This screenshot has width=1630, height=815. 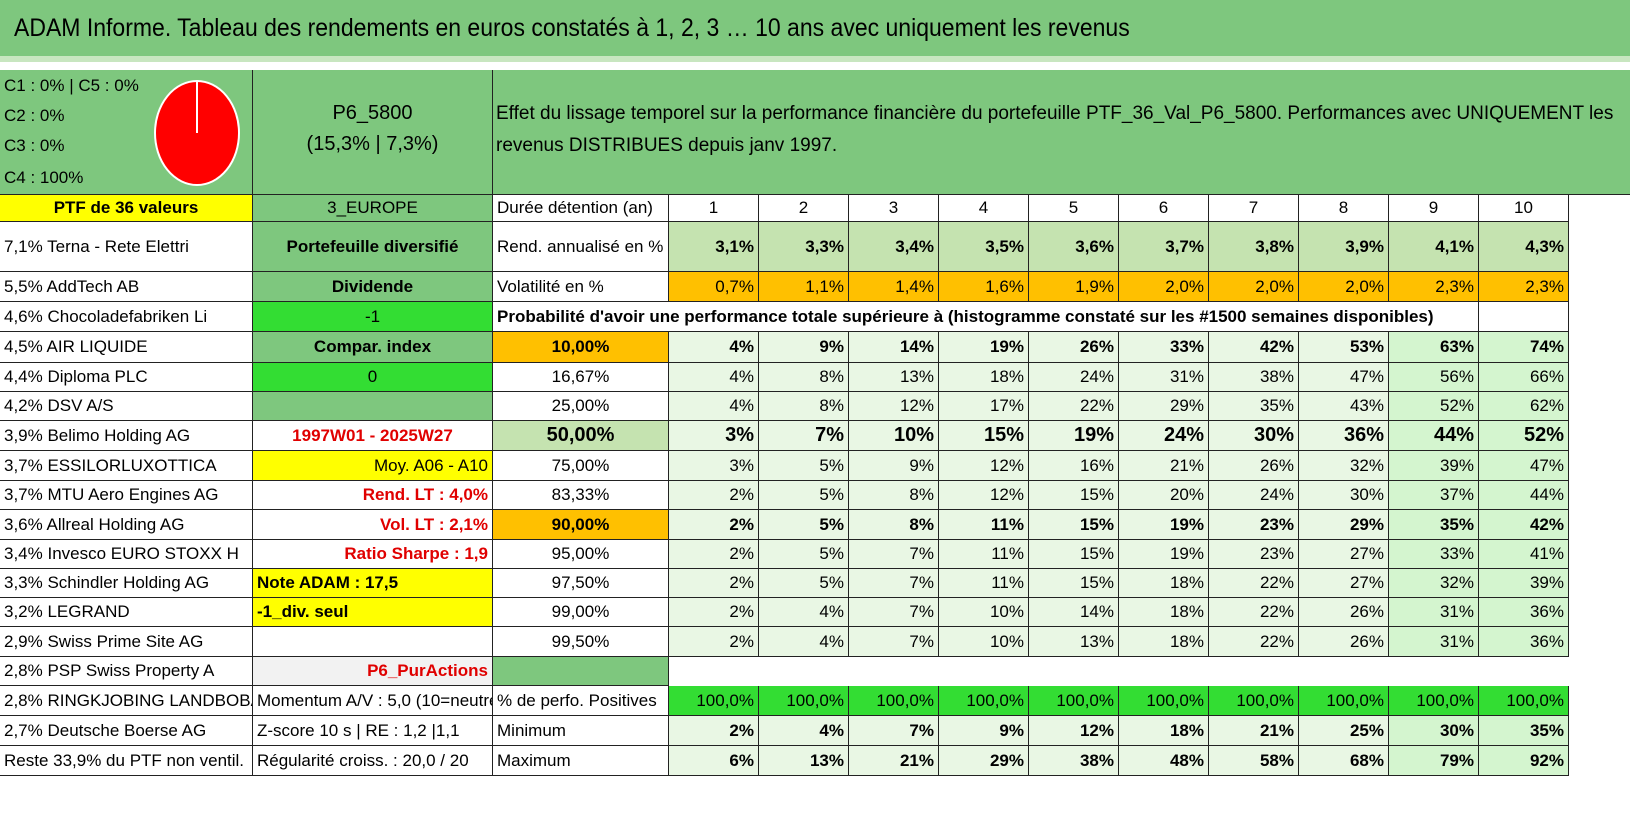 What do you see at coordinates (373, 347) in the screenshot?
I see `compar-index-label: Compar. index` at bounding box center [373, 347].